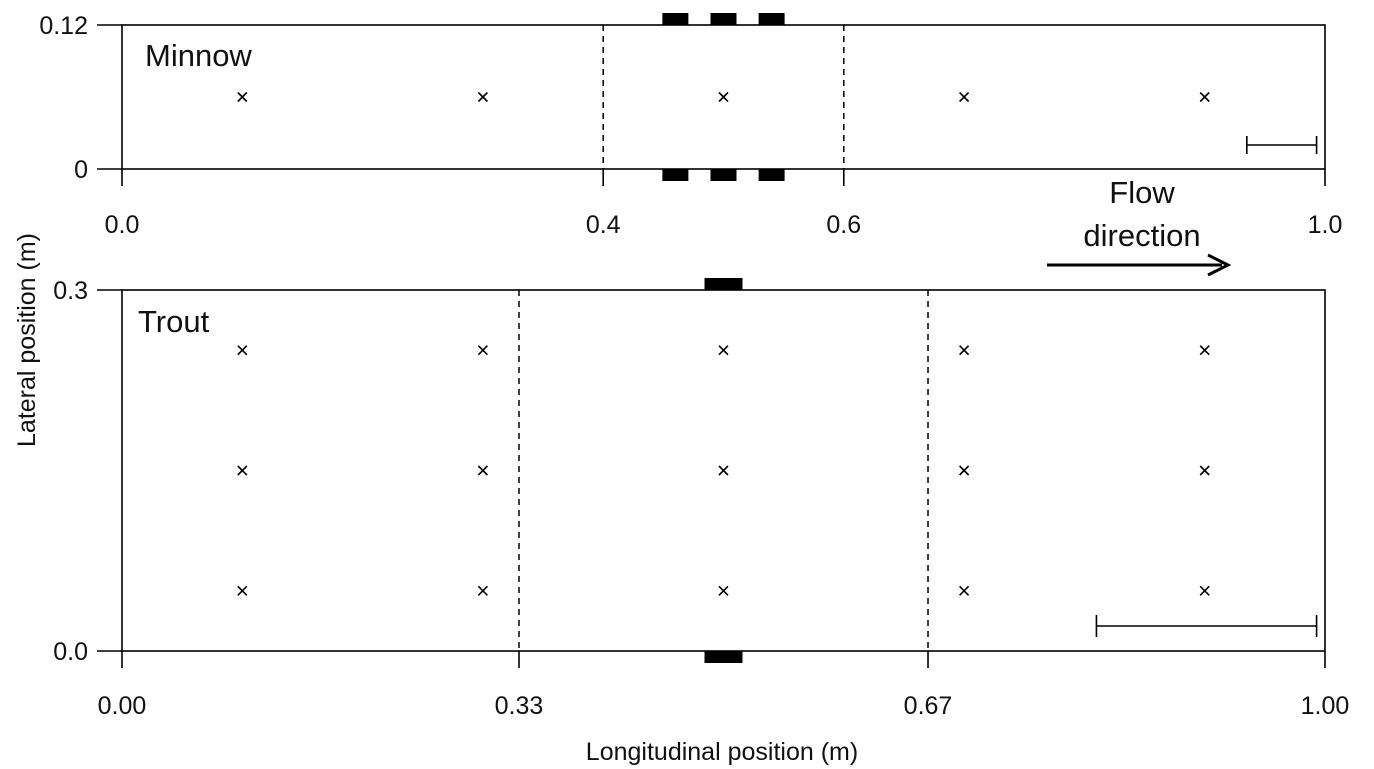  Describe the element at coordinates (519, 706) in the screenshot. I see `x-tick-label: 0.33` at that location.